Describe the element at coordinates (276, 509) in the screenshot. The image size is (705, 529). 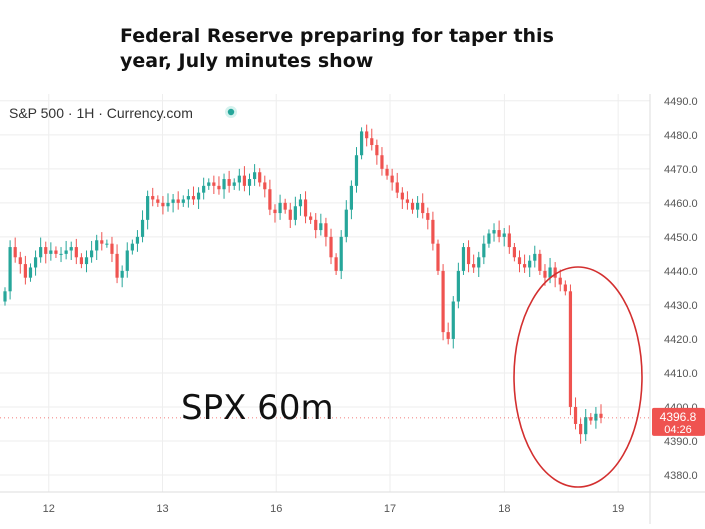
I see `x-tick-label: 16` at that location.